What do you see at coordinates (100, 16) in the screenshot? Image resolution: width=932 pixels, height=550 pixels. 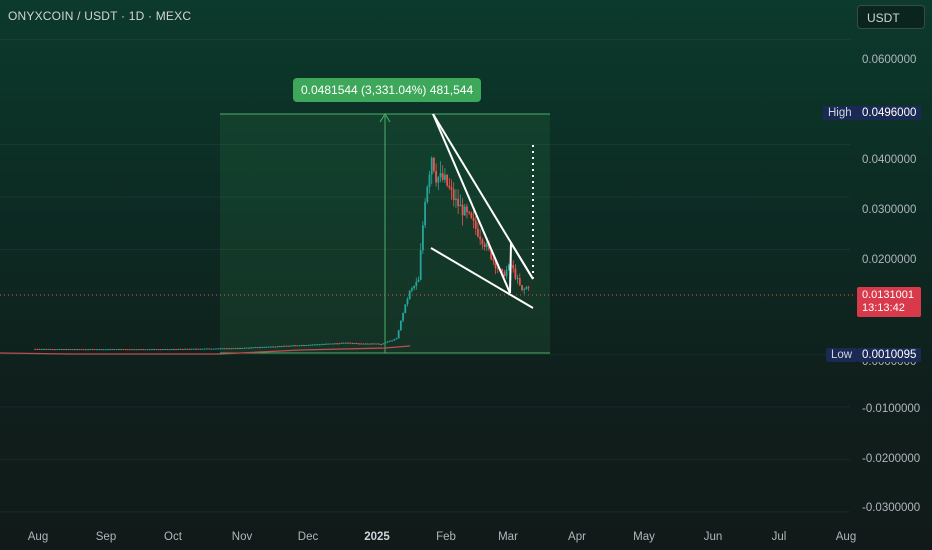 I see `symbol-title: ONYXCOIN / USDT · 1D · MEXC` at bounding box center [100, 16].